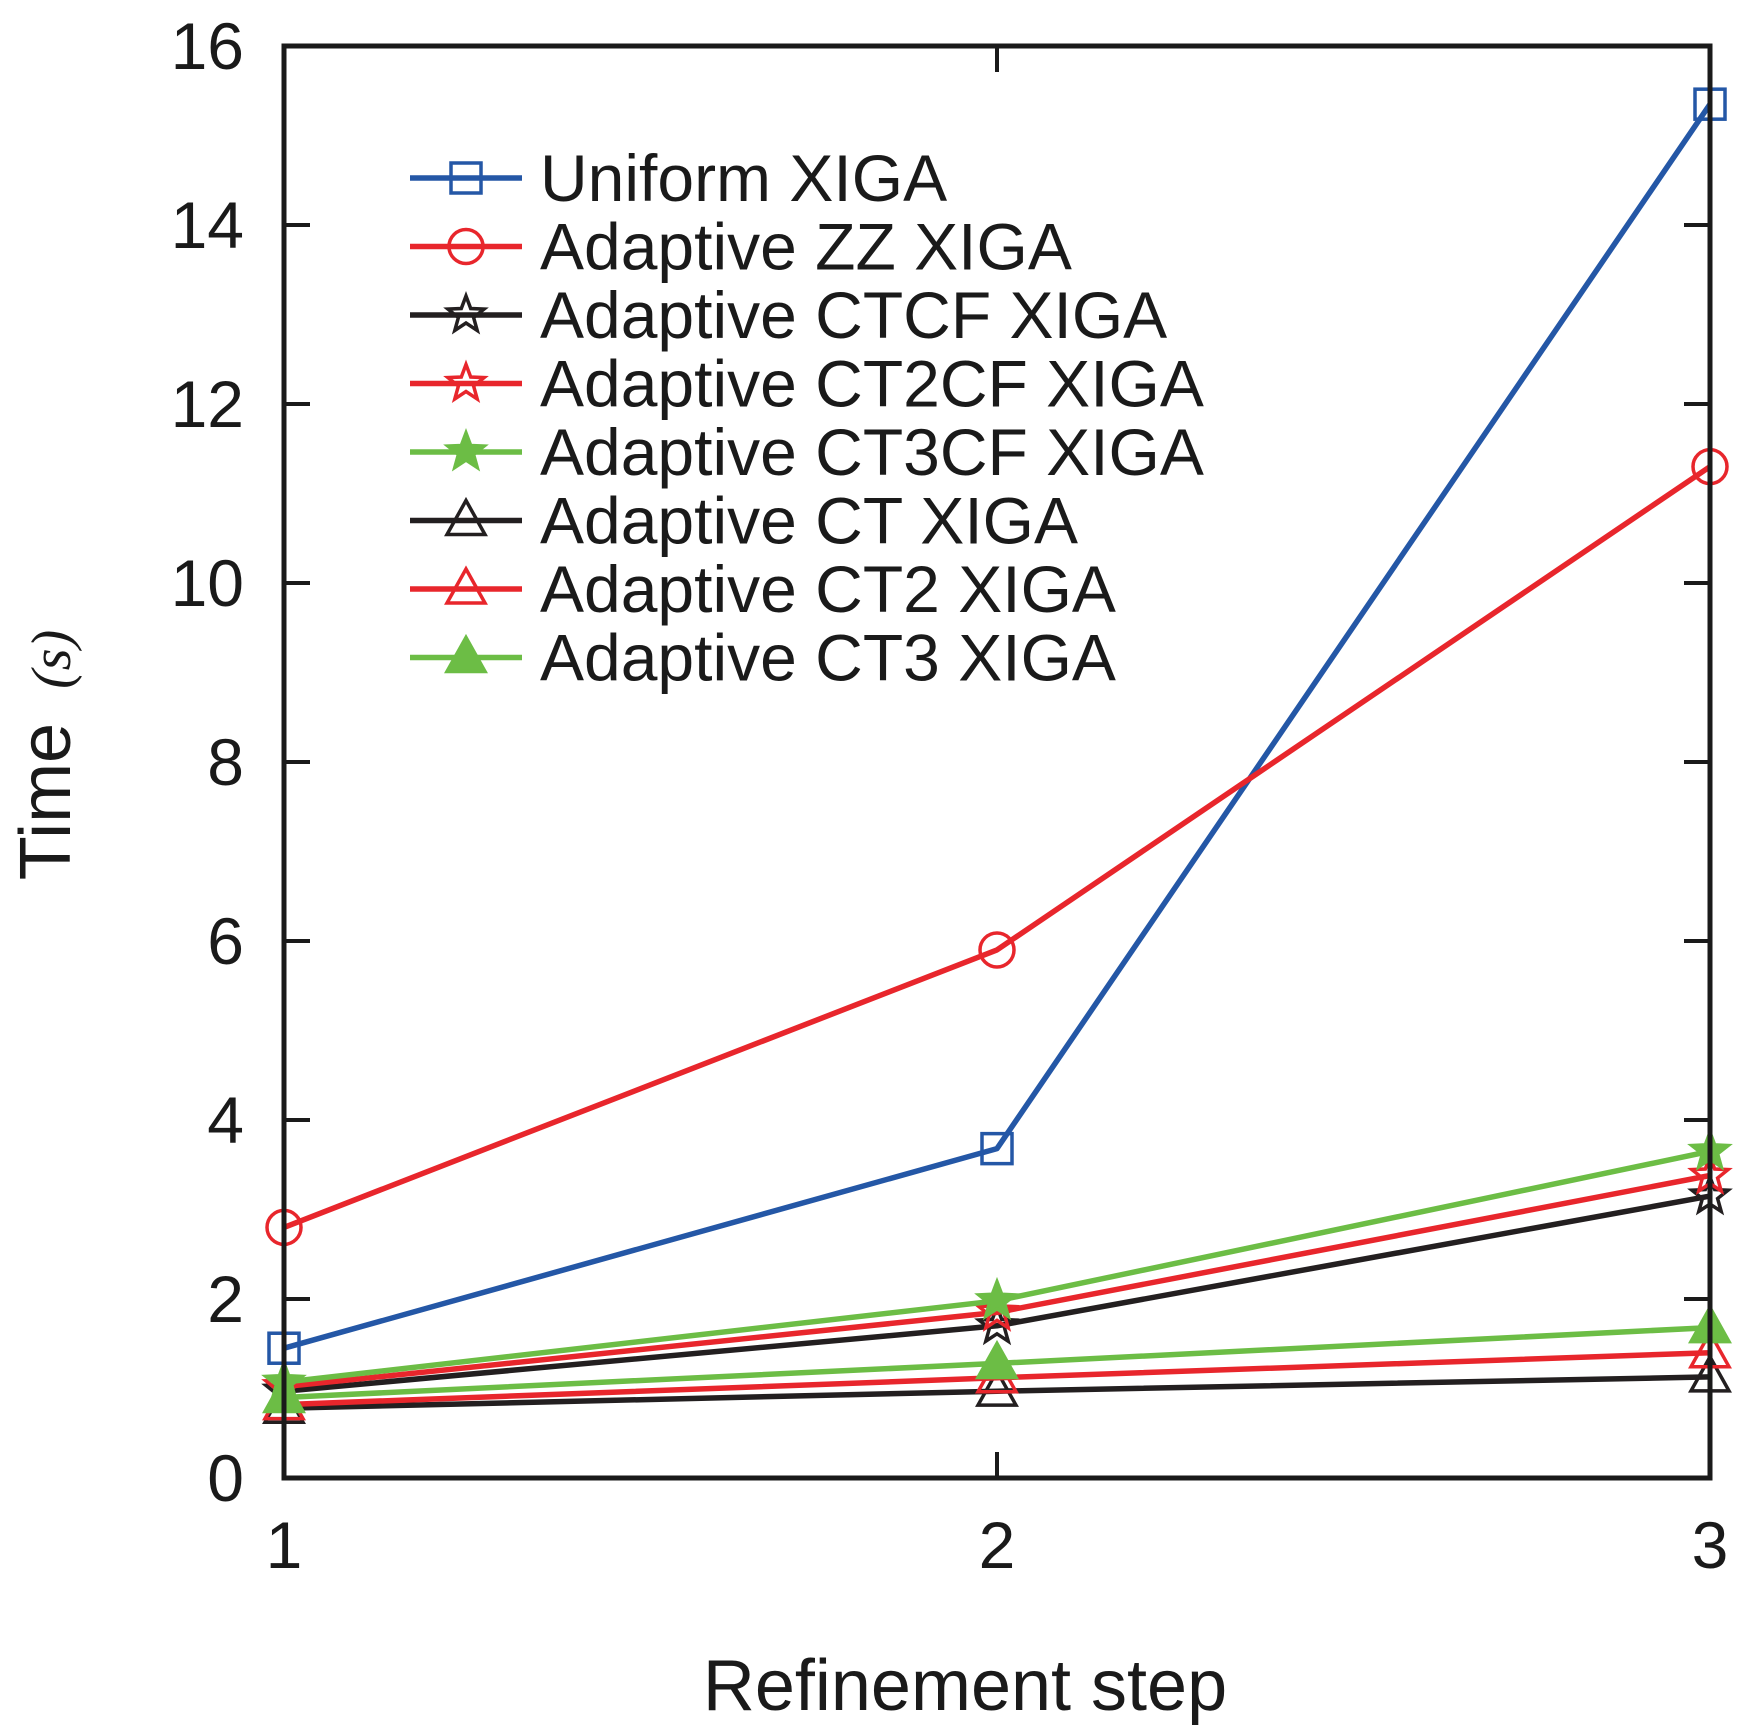 The width and height of the screenshot is (1743, 1735). Describe the element at coordinates (997, 1545) in the screenshot. I see `x-tick-label: 2` at that location.